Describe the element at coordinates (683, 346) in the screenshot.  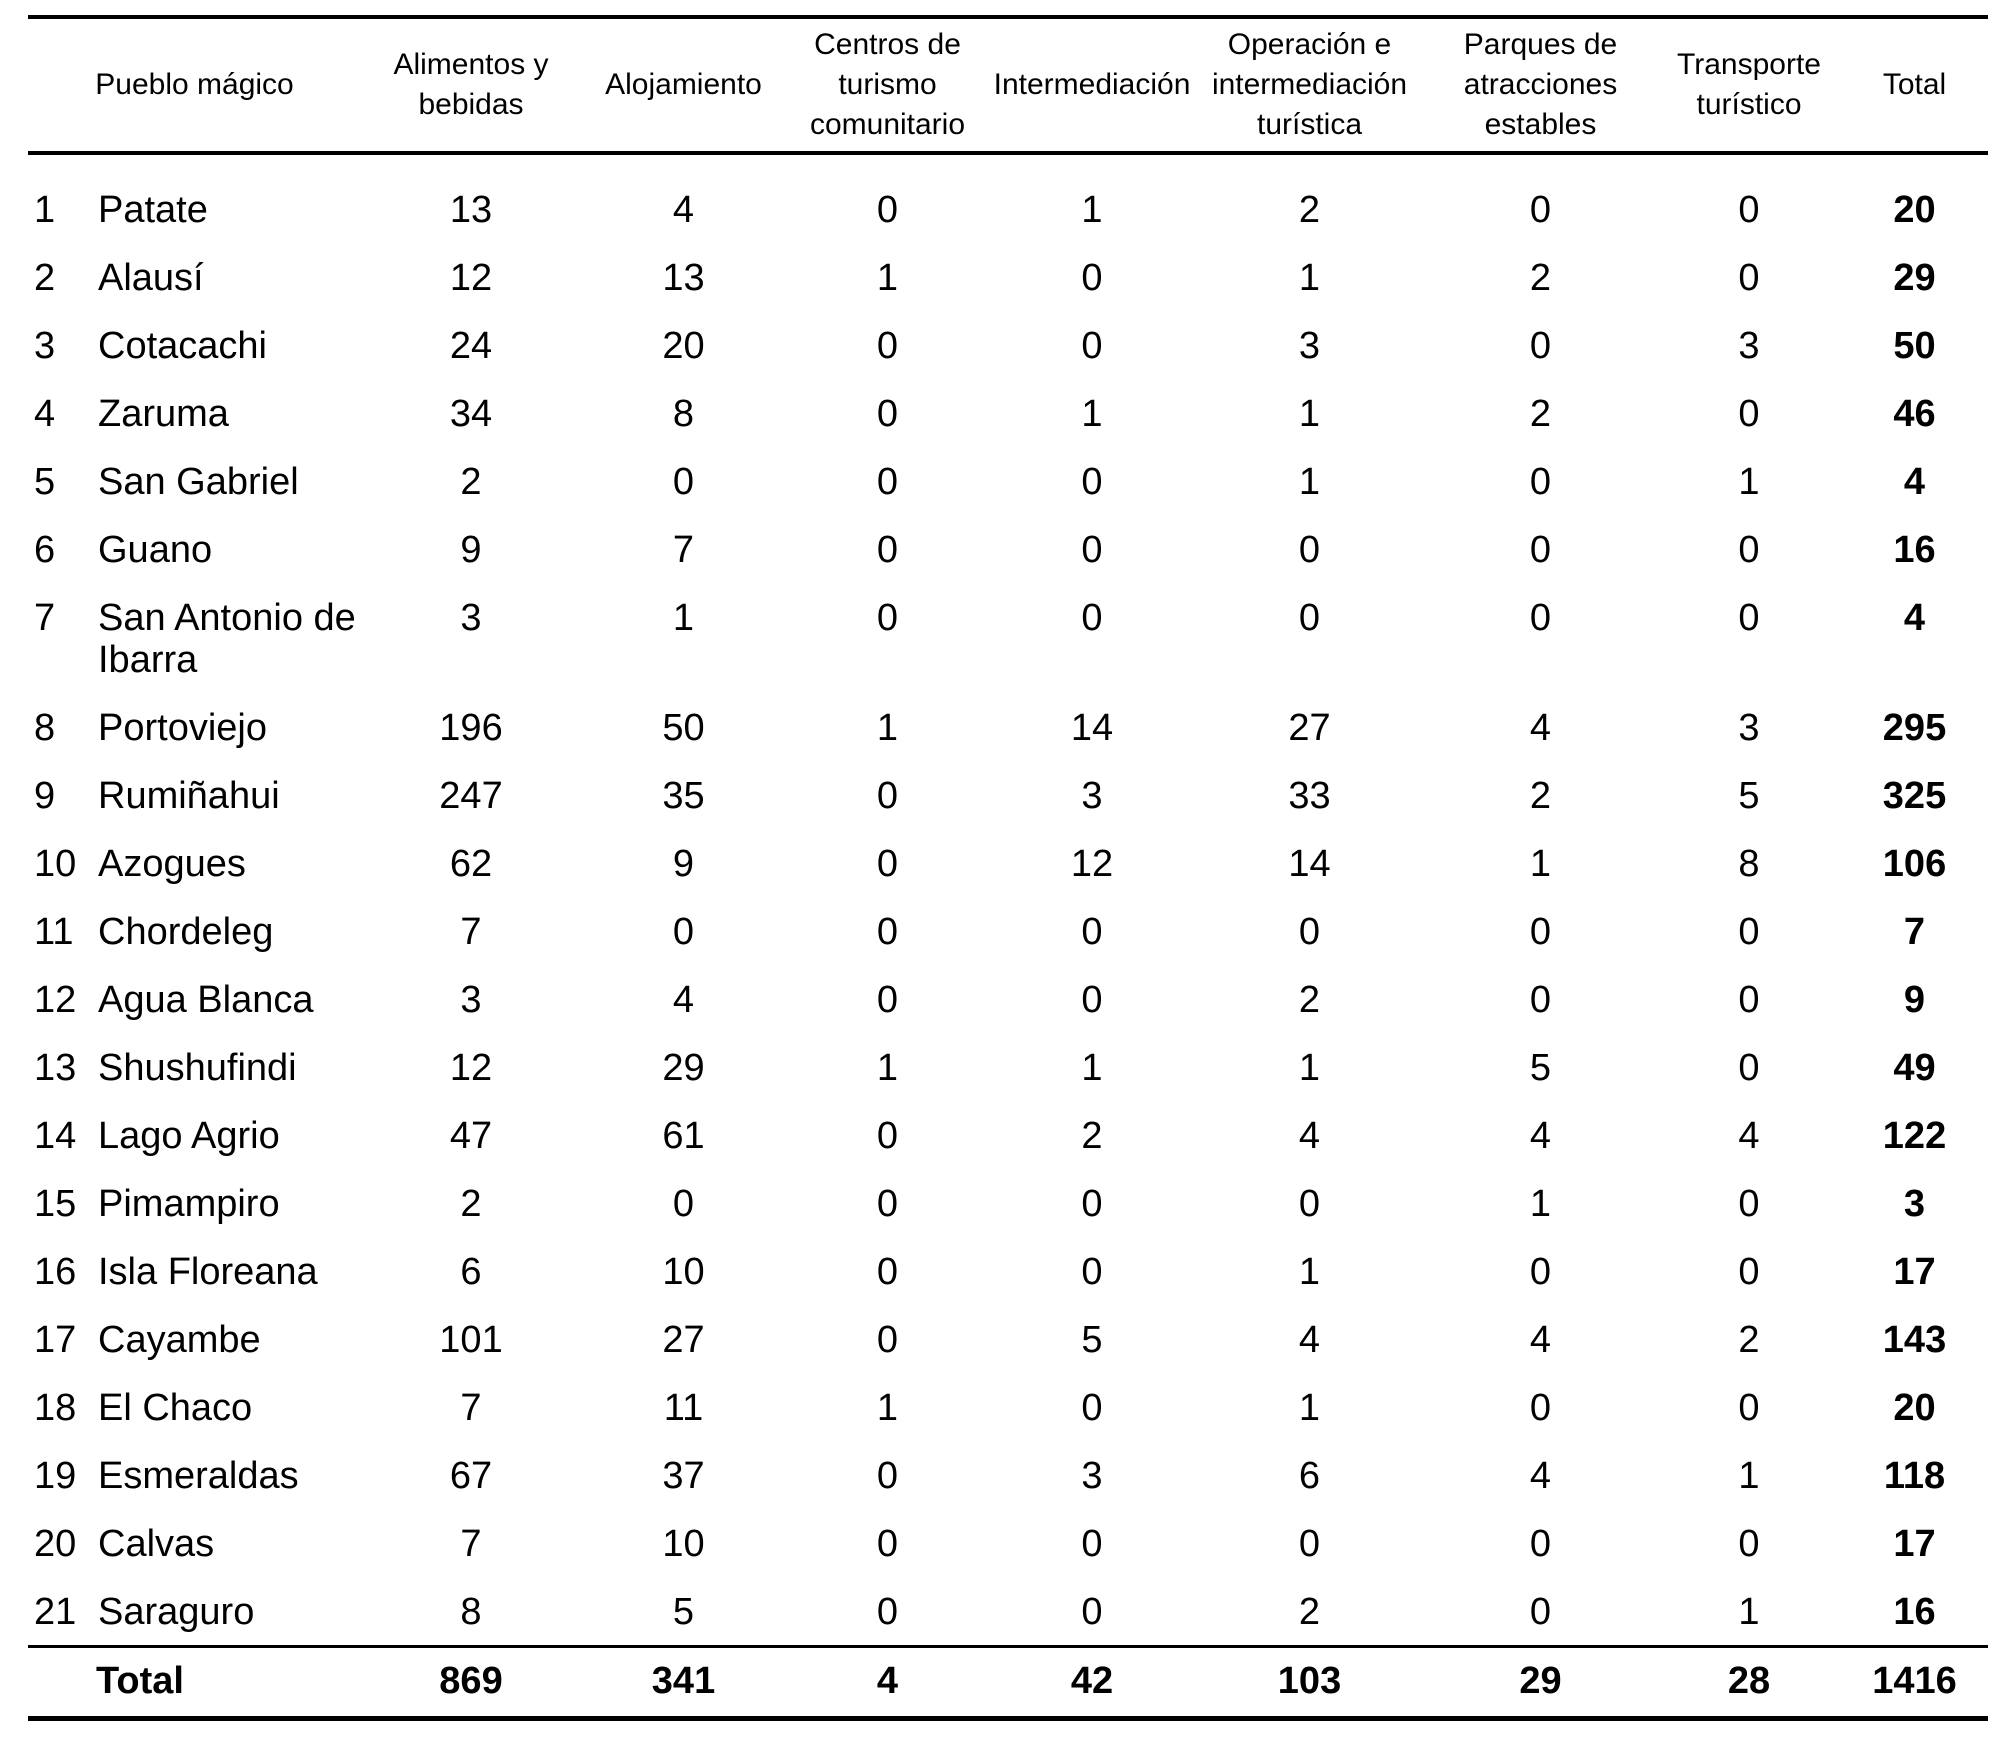
I see `value-cell: 20` at that location.